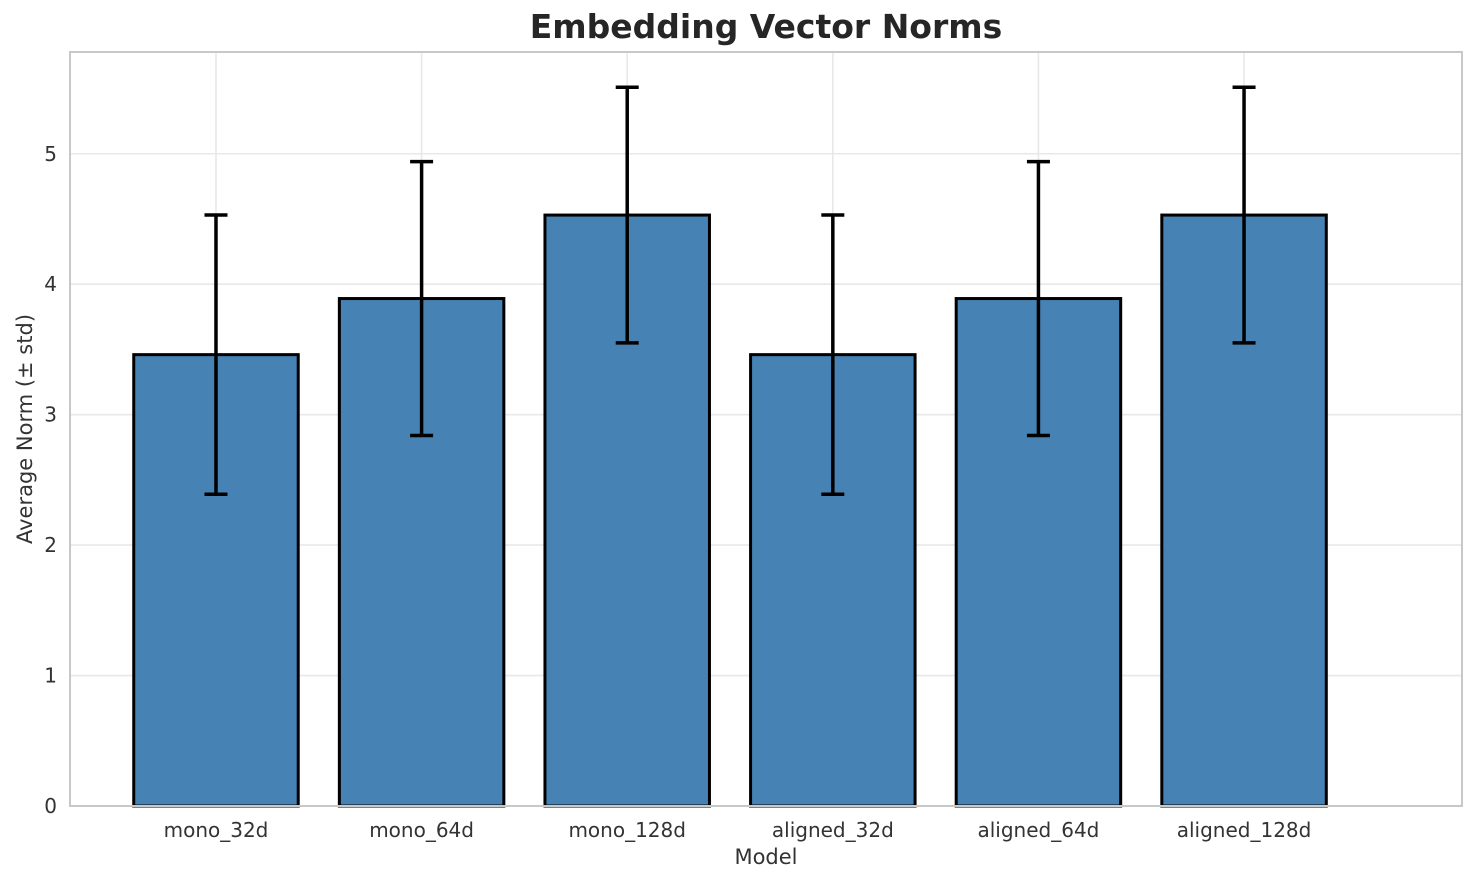 The image size is (1483, 885). Describe the element at coordinates (766, 857) in the screenshot. I see `x-axis-label: Model` at that location.